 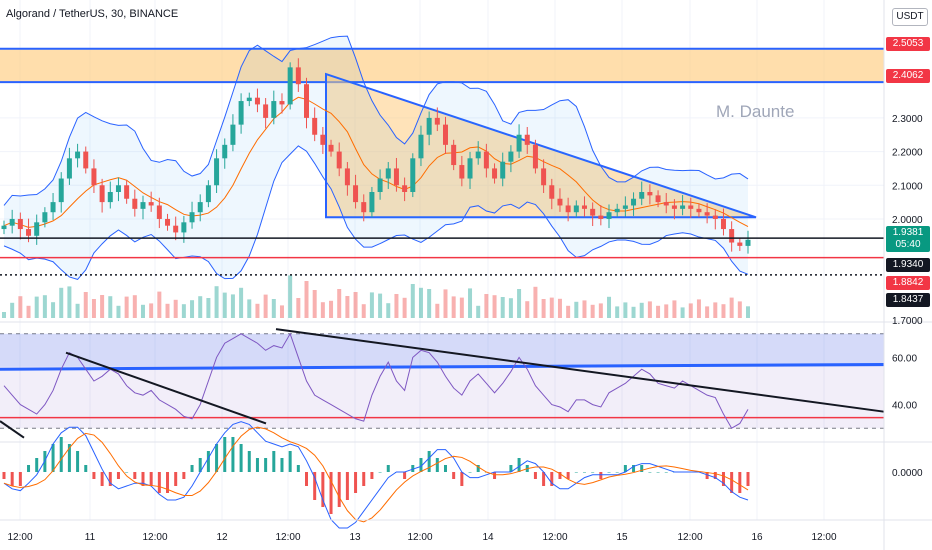 I want to click on rsi-trendline-short, so click(x=166, y=388).